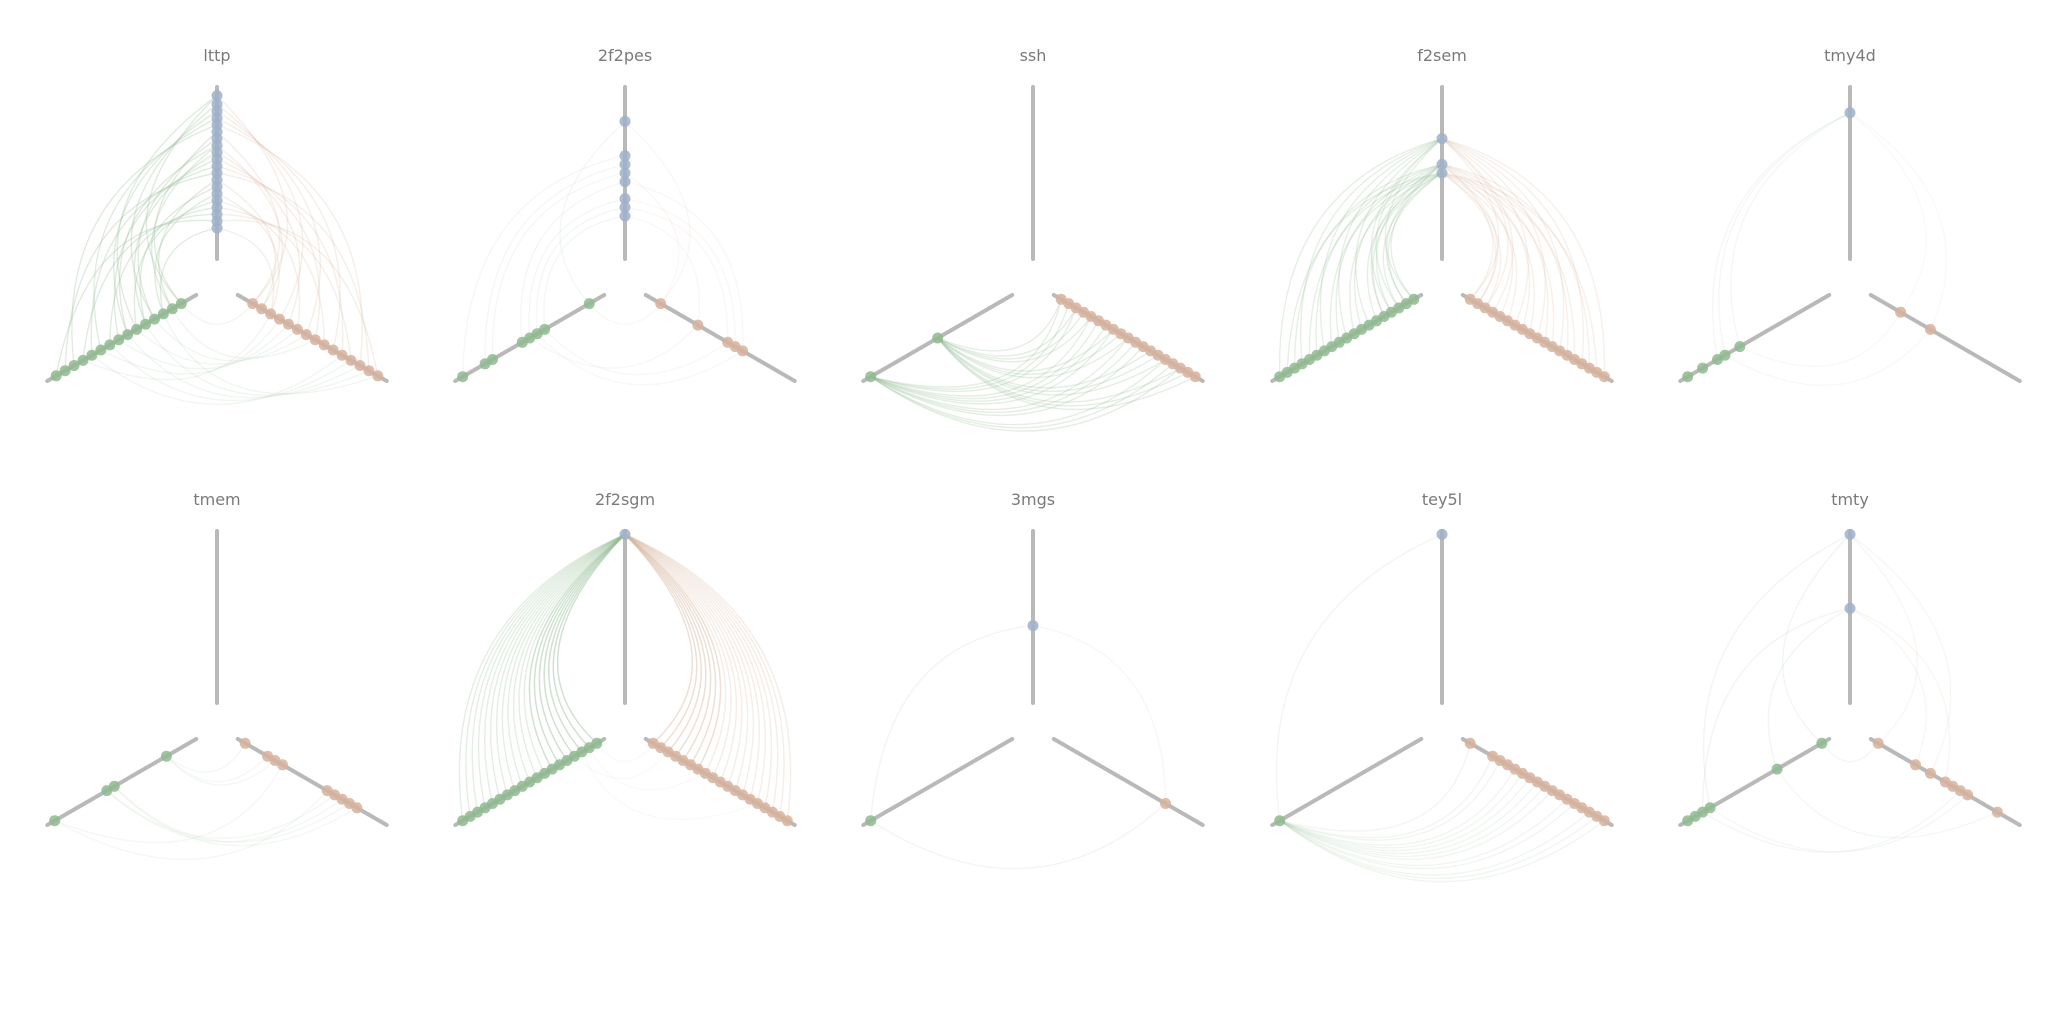 The height and width of the screenshot is (1024, 2048). What do you see at coordinates (1033, 55) in the screenshot?
I see `panel-title: ssh` at bounding box center [1033, 55].